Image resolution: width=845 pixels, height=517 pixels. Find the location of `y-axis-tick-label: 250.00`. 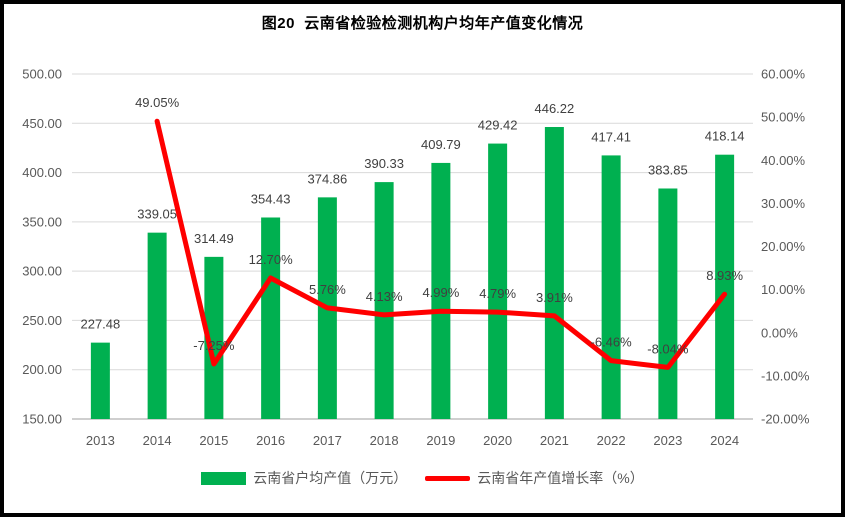

y-axis-tick-label: 250.00 is located at coordinates (42, 320).